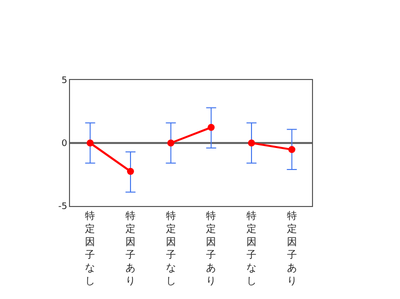 The width and height of the screenshot is (400, 299). I want to click on y-tick-label: -5, so click(63, 207).